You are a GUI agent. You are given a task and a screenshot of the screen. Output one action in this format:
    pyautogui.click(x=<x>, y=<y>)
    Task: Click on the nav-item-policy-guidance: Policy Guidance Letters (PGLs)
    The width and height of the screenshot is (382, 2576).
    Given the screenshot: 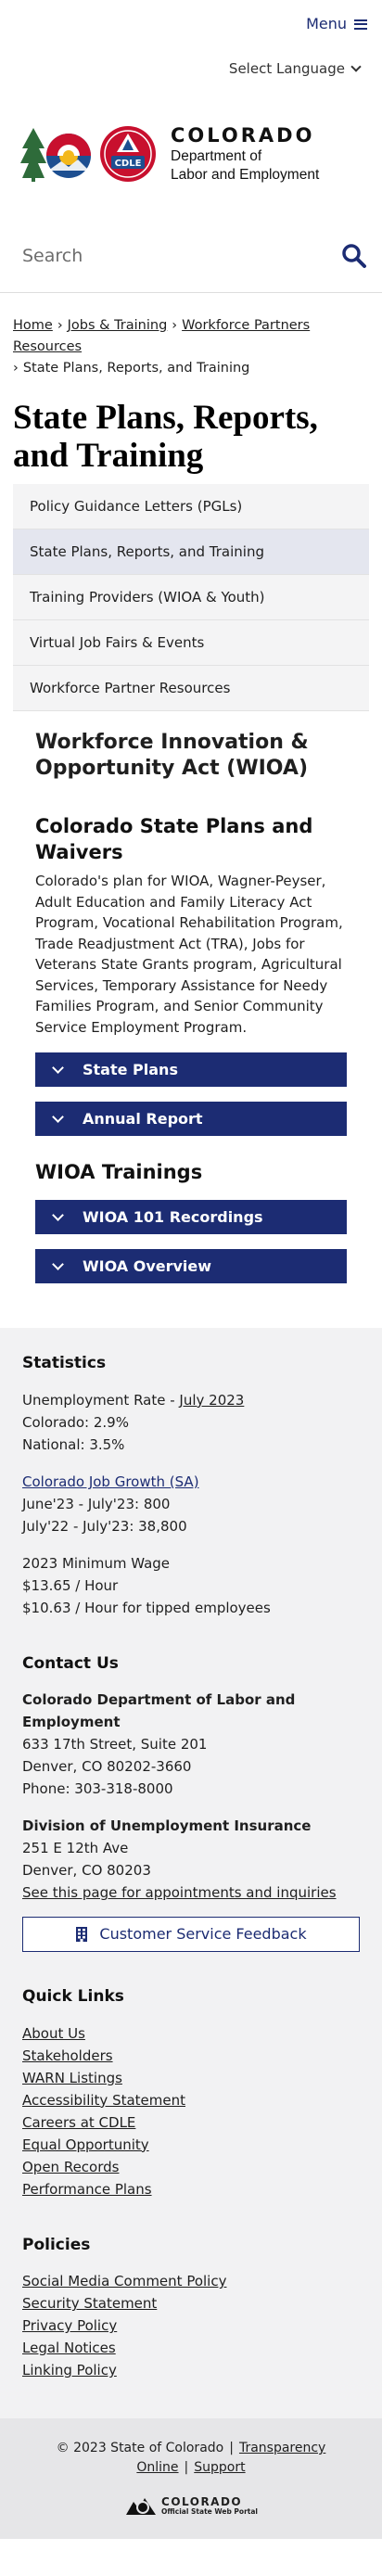 What is the action you would take?
    pyautogui.click(x=191, y=507)
    